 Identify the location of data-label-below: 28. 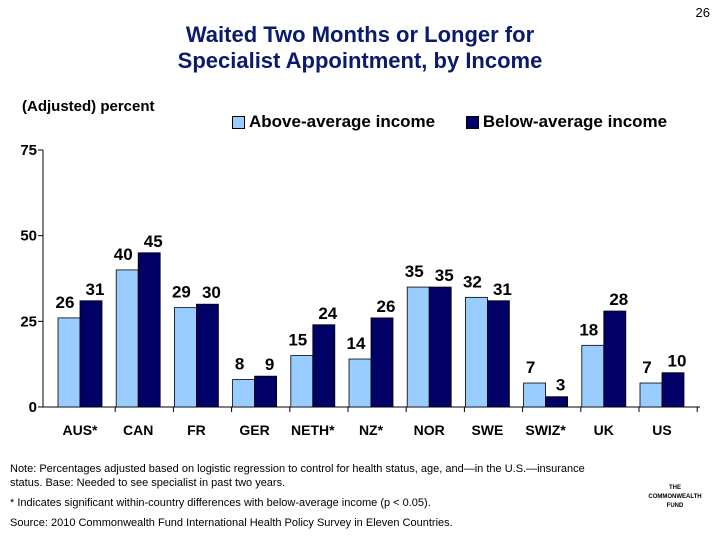
(618, 299).